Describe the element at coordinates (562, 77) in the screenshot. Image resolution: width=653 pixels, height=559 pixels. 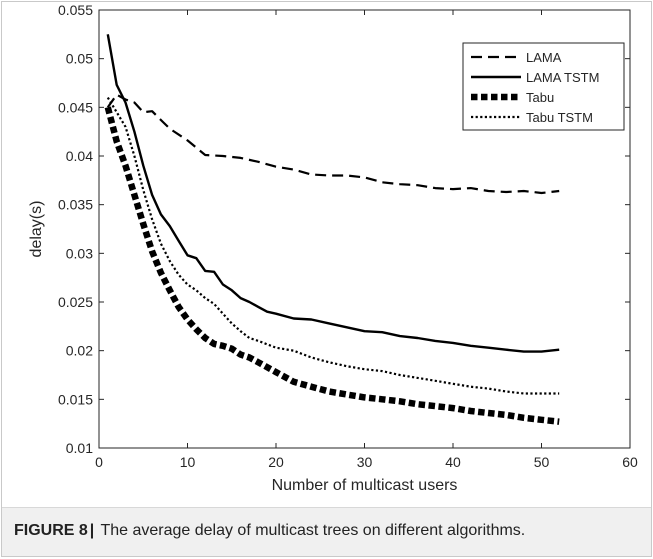
I see `legend-label: LAMA TSTM` at that location.